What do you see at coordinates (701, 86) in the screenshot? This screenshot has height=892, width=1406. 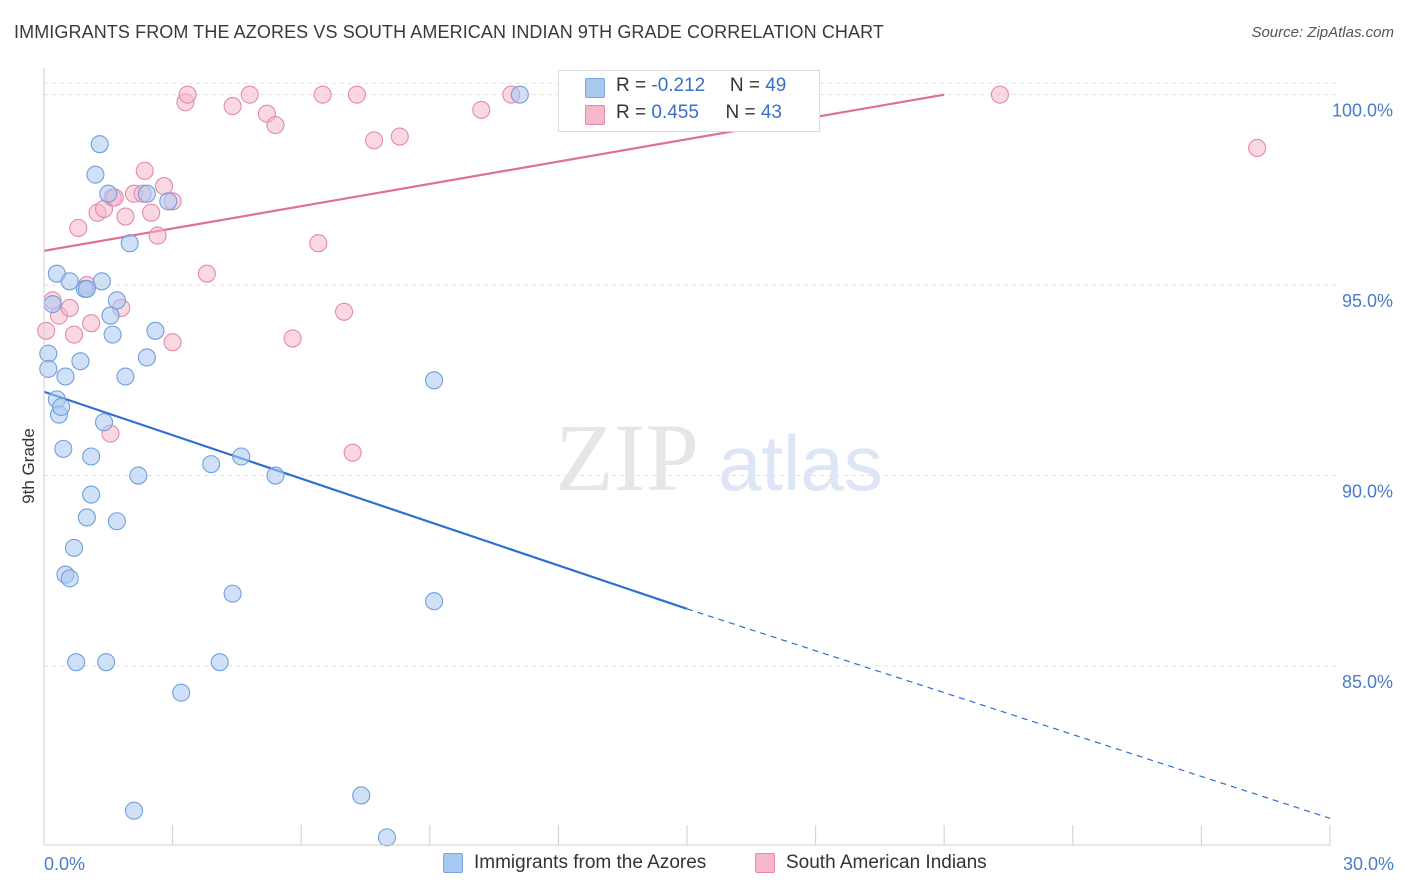 I see `legend-row-azores: R = -0.212 N = 49` at bounding box center [701, 86].